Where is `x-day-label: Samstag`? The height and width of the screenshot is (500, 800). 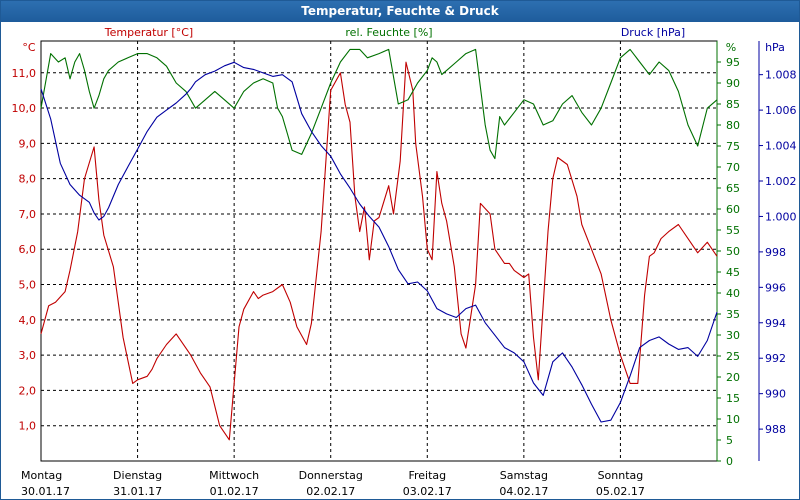
x-day-label: Samstag is located at coordinates (524, 475).